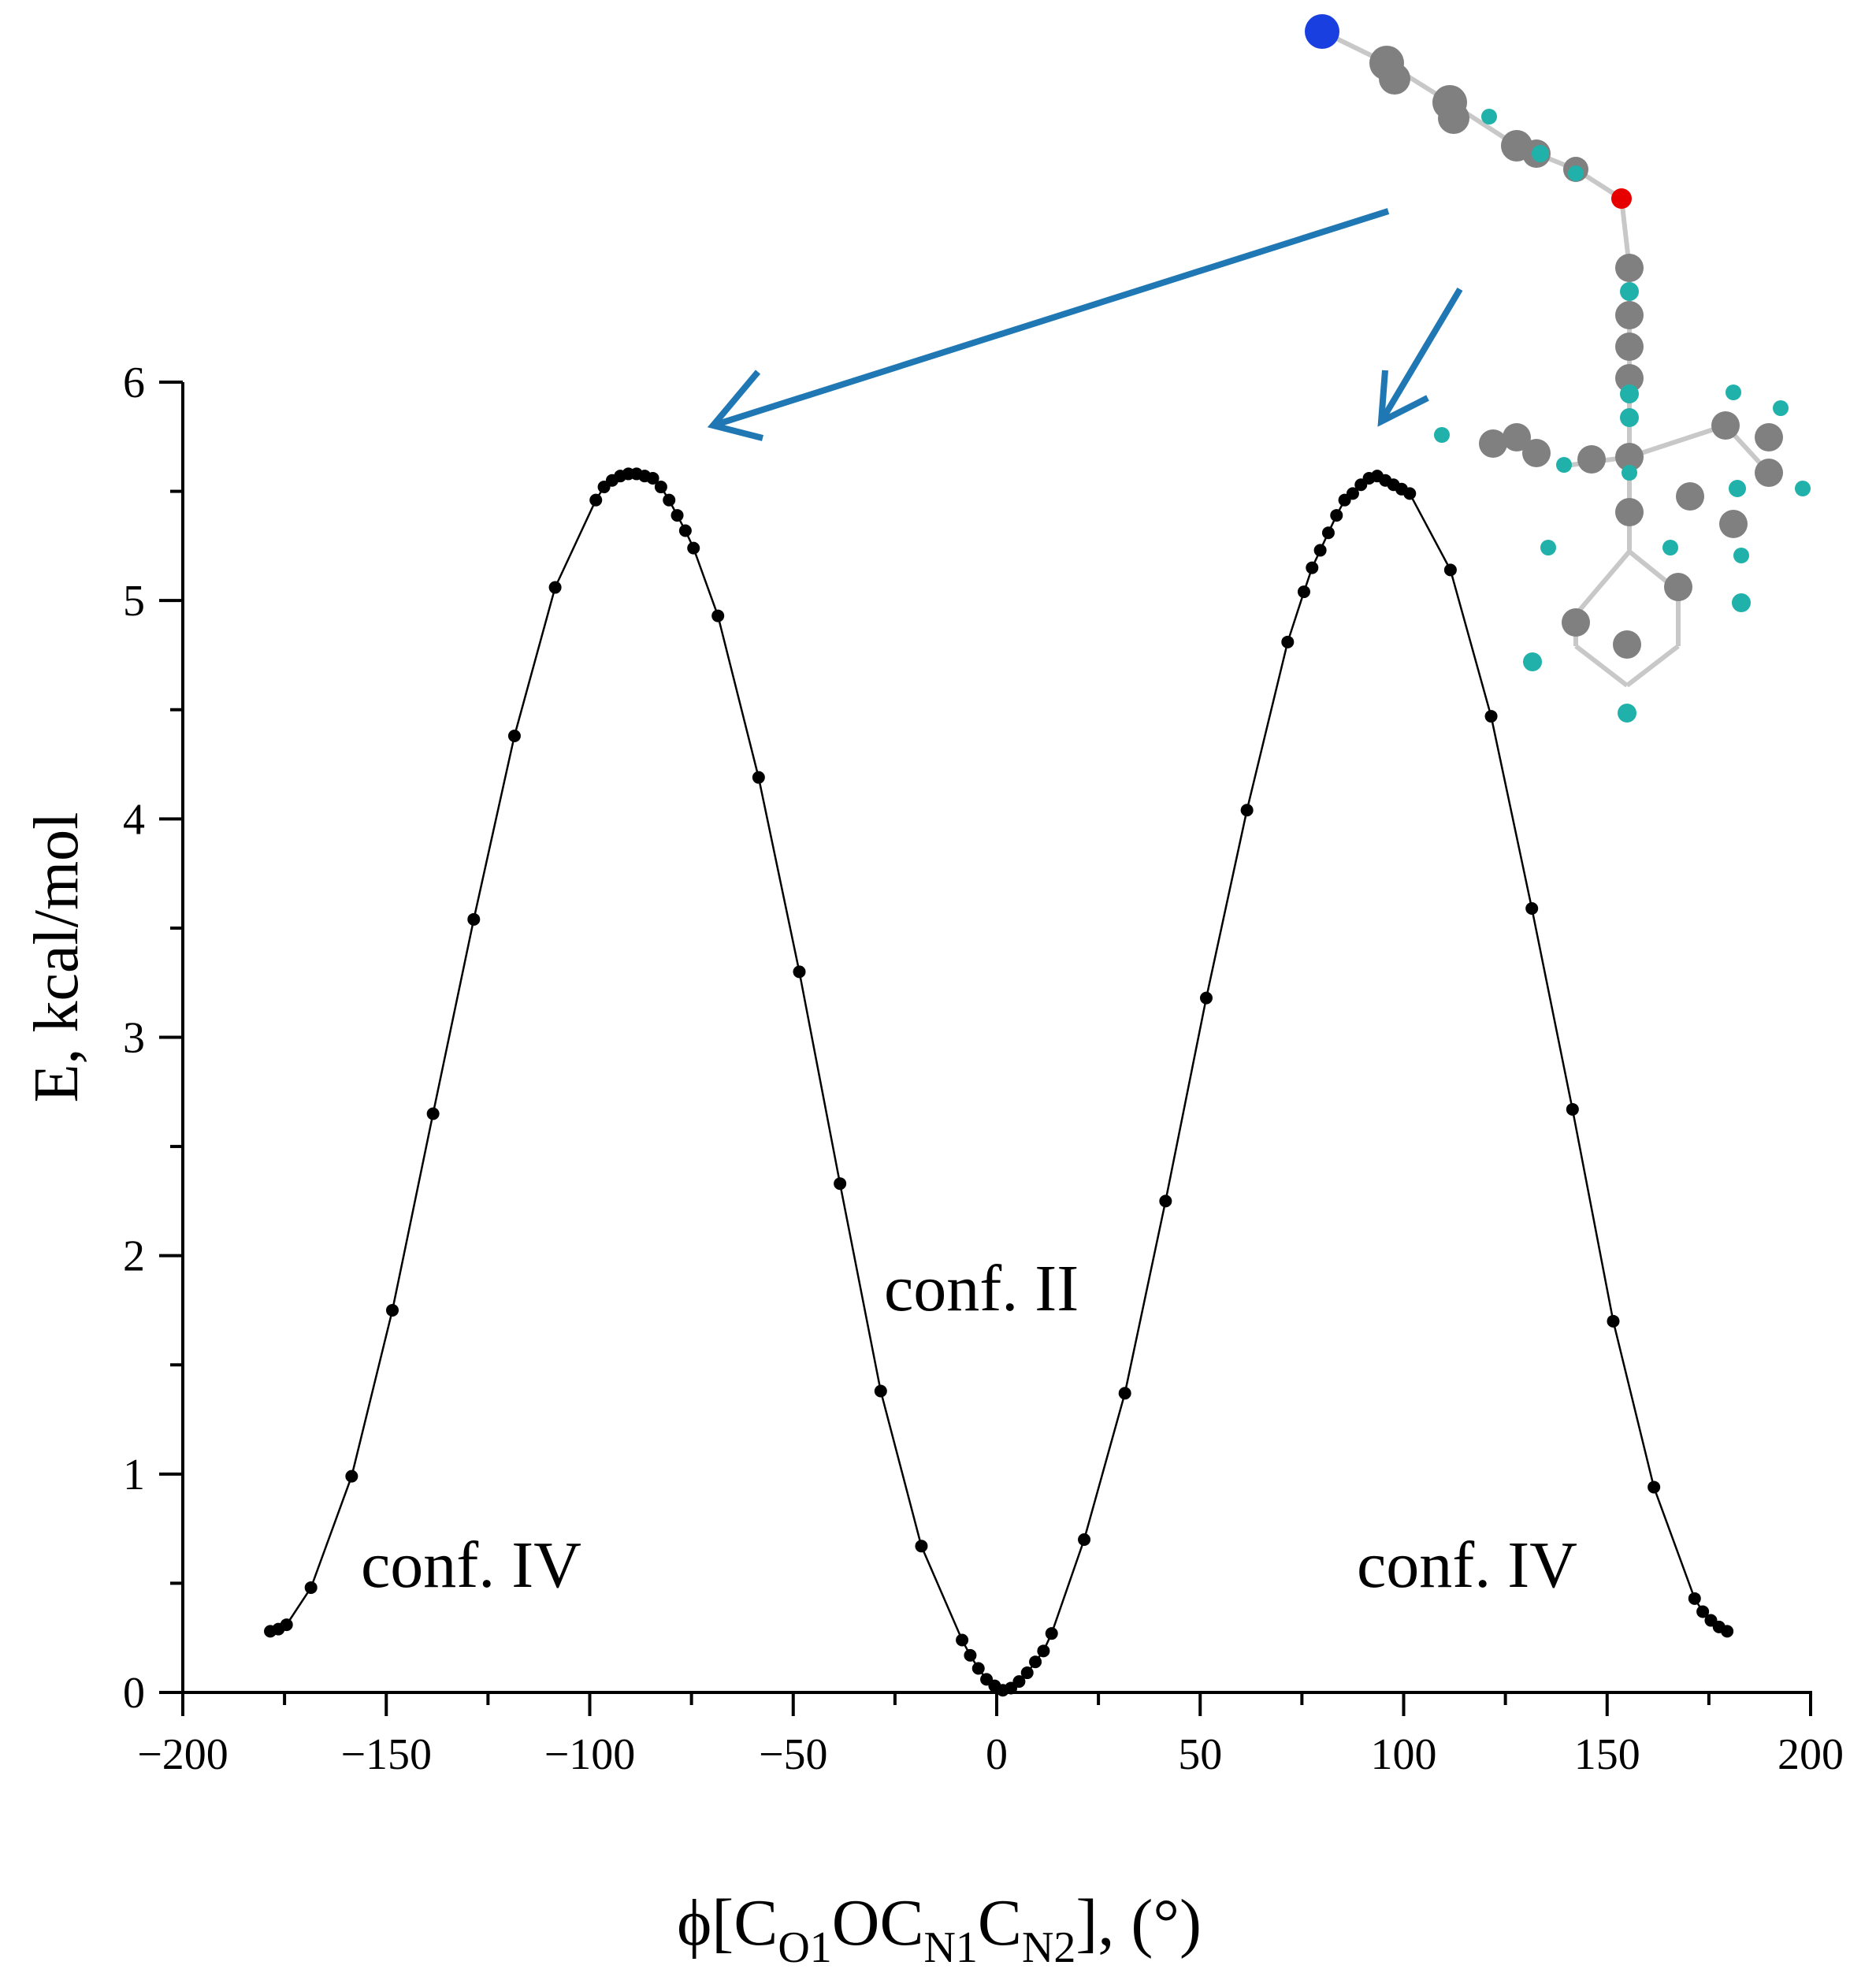  What do you see at coordinates (1200, 1754) in the screenshot?
I see `x-tick-label: 50` at bounding box center [1200, 1754].